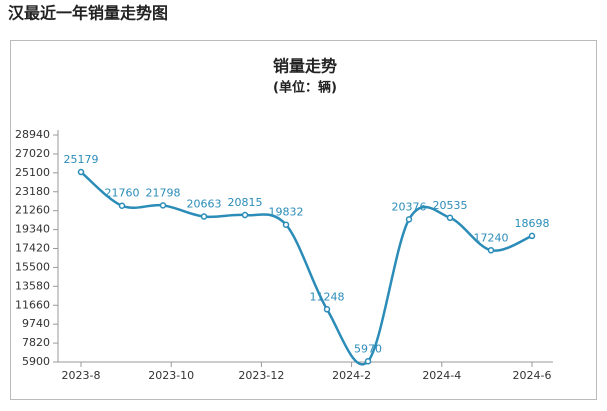 The width and height of the screenshot is (607, 411). I want to click on value-label: 17240, so click(491, 237).